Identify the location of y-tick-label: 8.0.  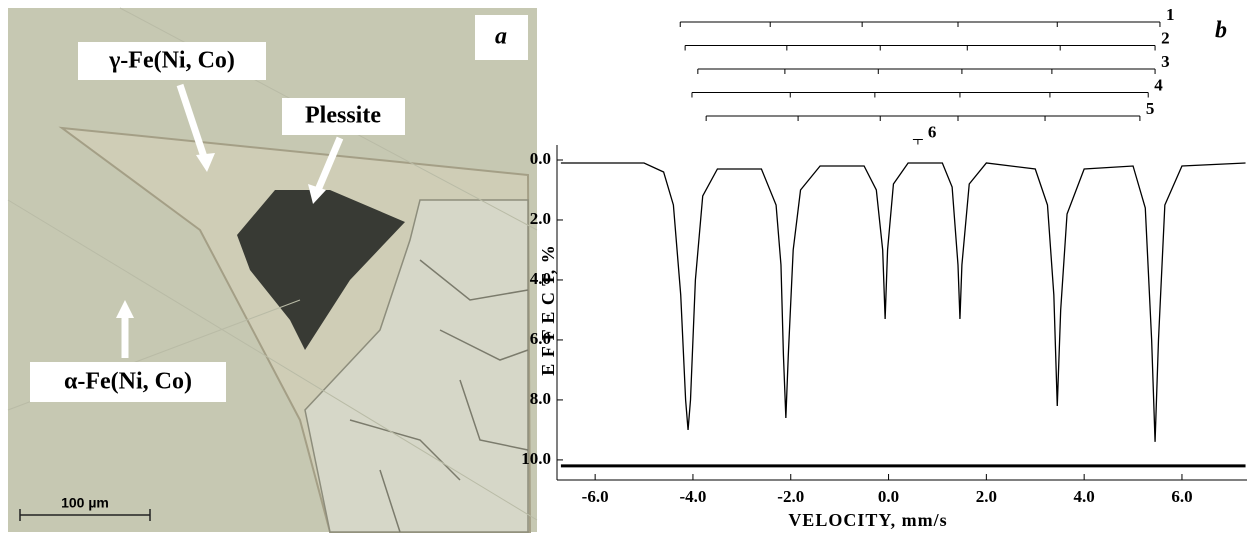
(540, 398).